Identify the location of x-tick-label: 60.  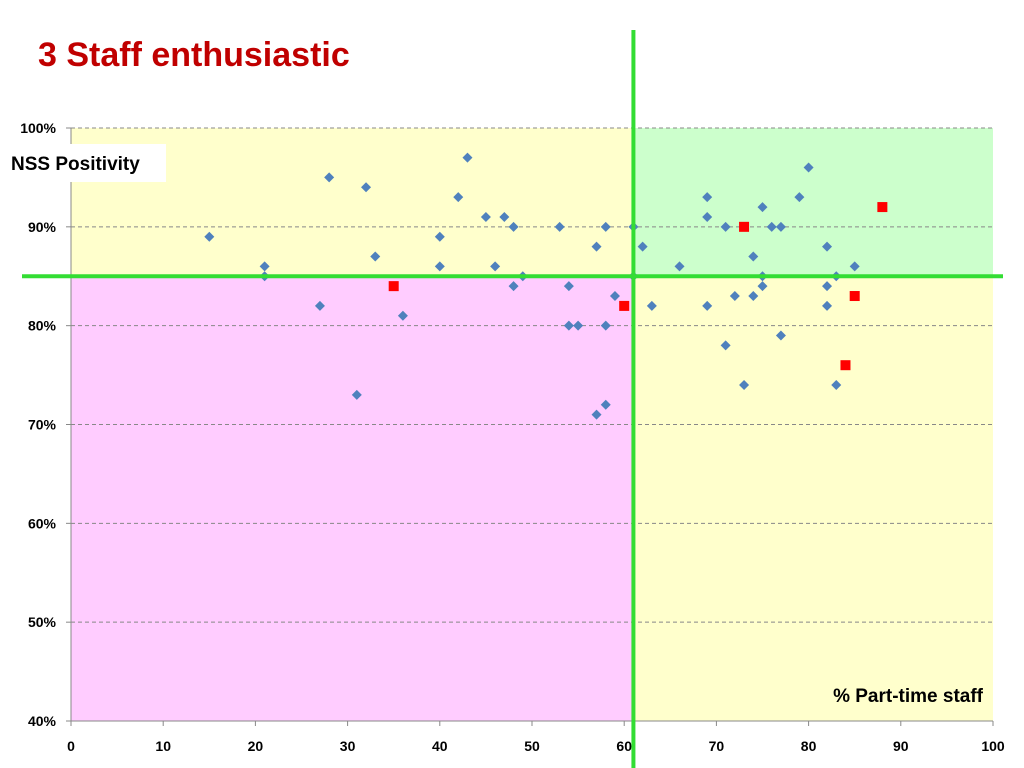
(624, 746).